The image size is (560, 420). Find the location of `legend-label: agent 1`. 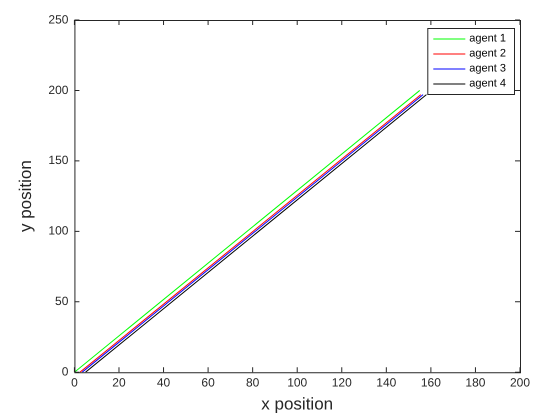

legend-label: agent 1 is located at coordinates (487, 38).